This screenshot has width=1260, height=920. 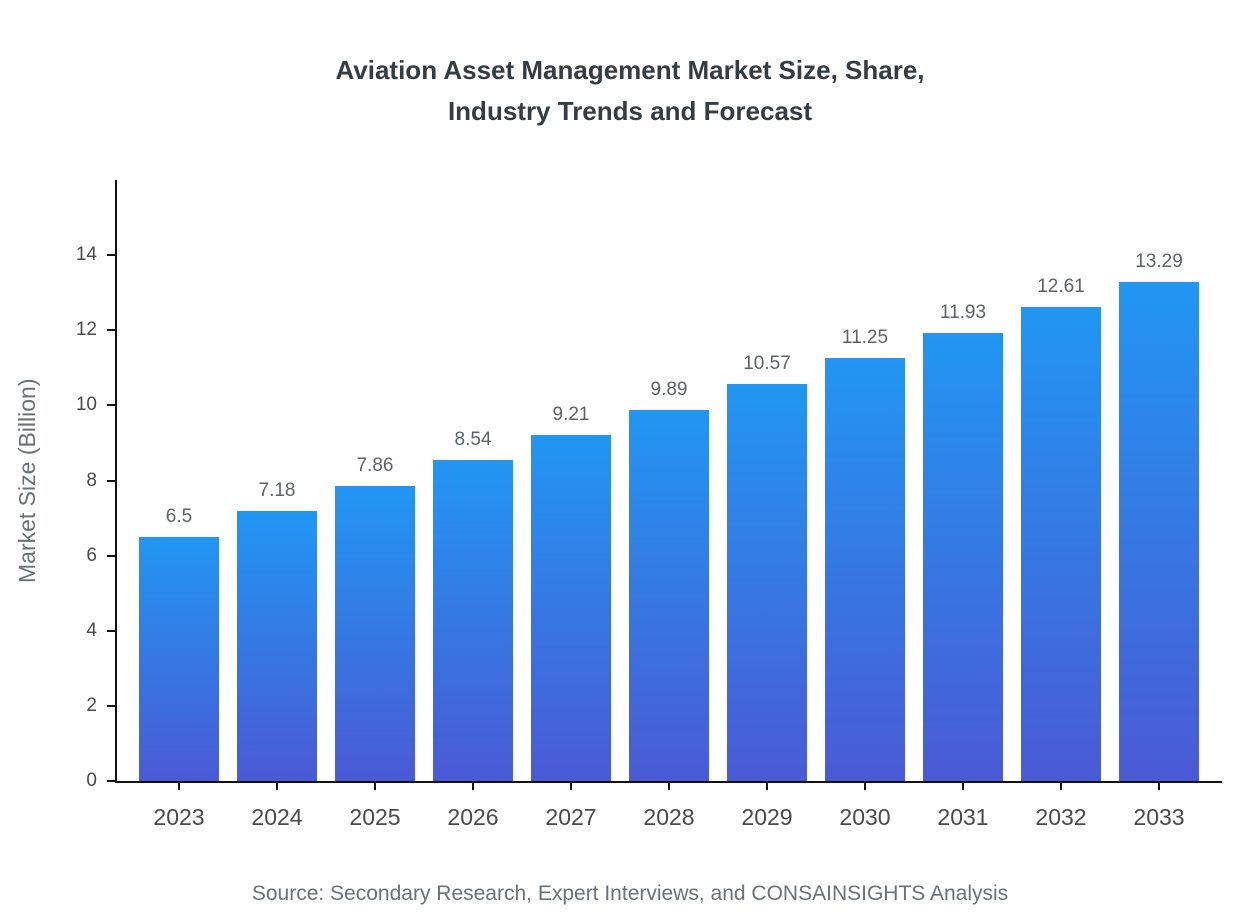 I want to click on y-tick-label: 10, so click(x=86, y=405).